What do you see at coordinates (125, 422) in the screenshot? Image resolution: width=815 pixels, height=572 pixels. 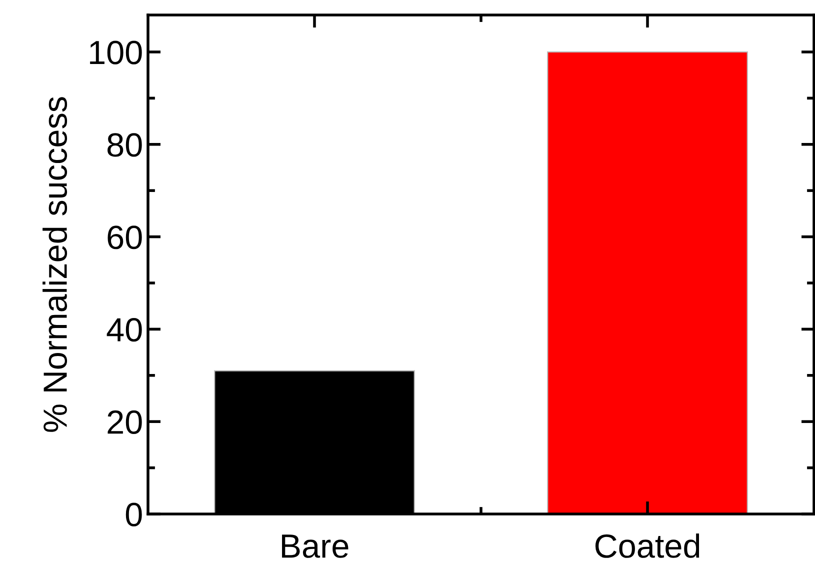 I see `y-tick-label: 20` at bounding box center [125, 422].